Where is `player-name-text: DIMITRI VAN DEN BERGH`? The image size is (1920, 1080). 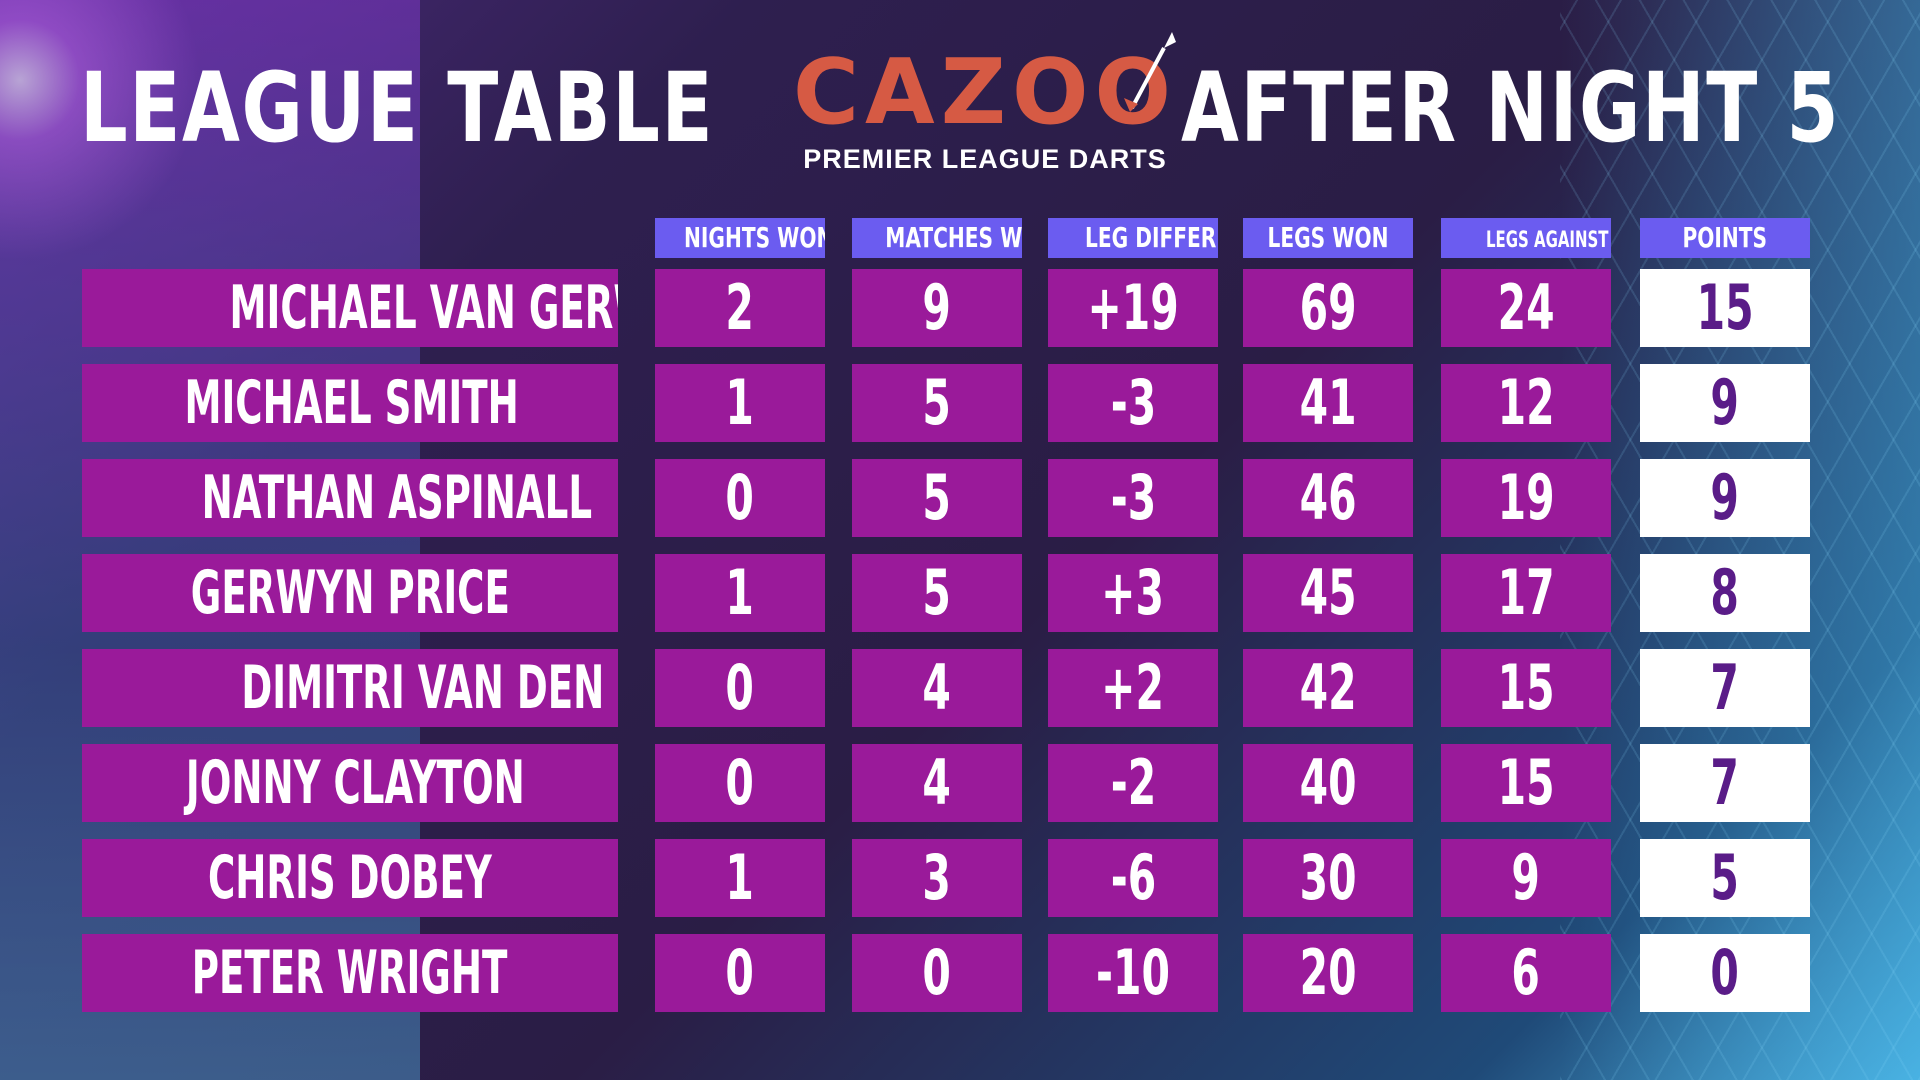 player-name-text: DIMITRI VAN DEN BERGH is located at coordinates (429, 688).